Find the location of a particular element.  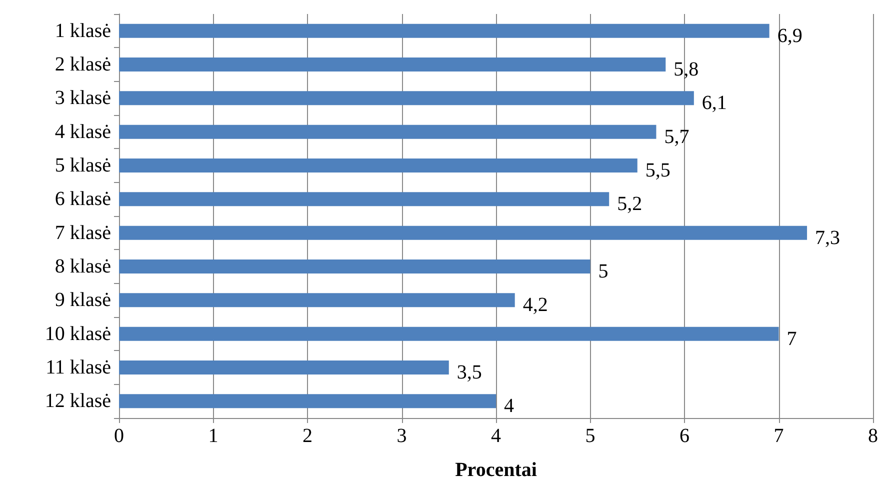

y-tick-label: 10 klasė is located at coordinates (78, 333).